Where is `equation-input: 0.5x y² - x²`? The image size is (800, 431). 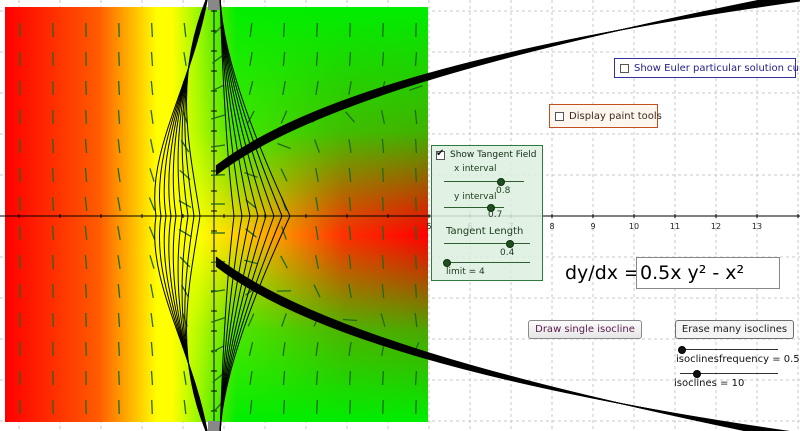
equation-input: 0.5x y² - x² is located at coordinates (708, 273).